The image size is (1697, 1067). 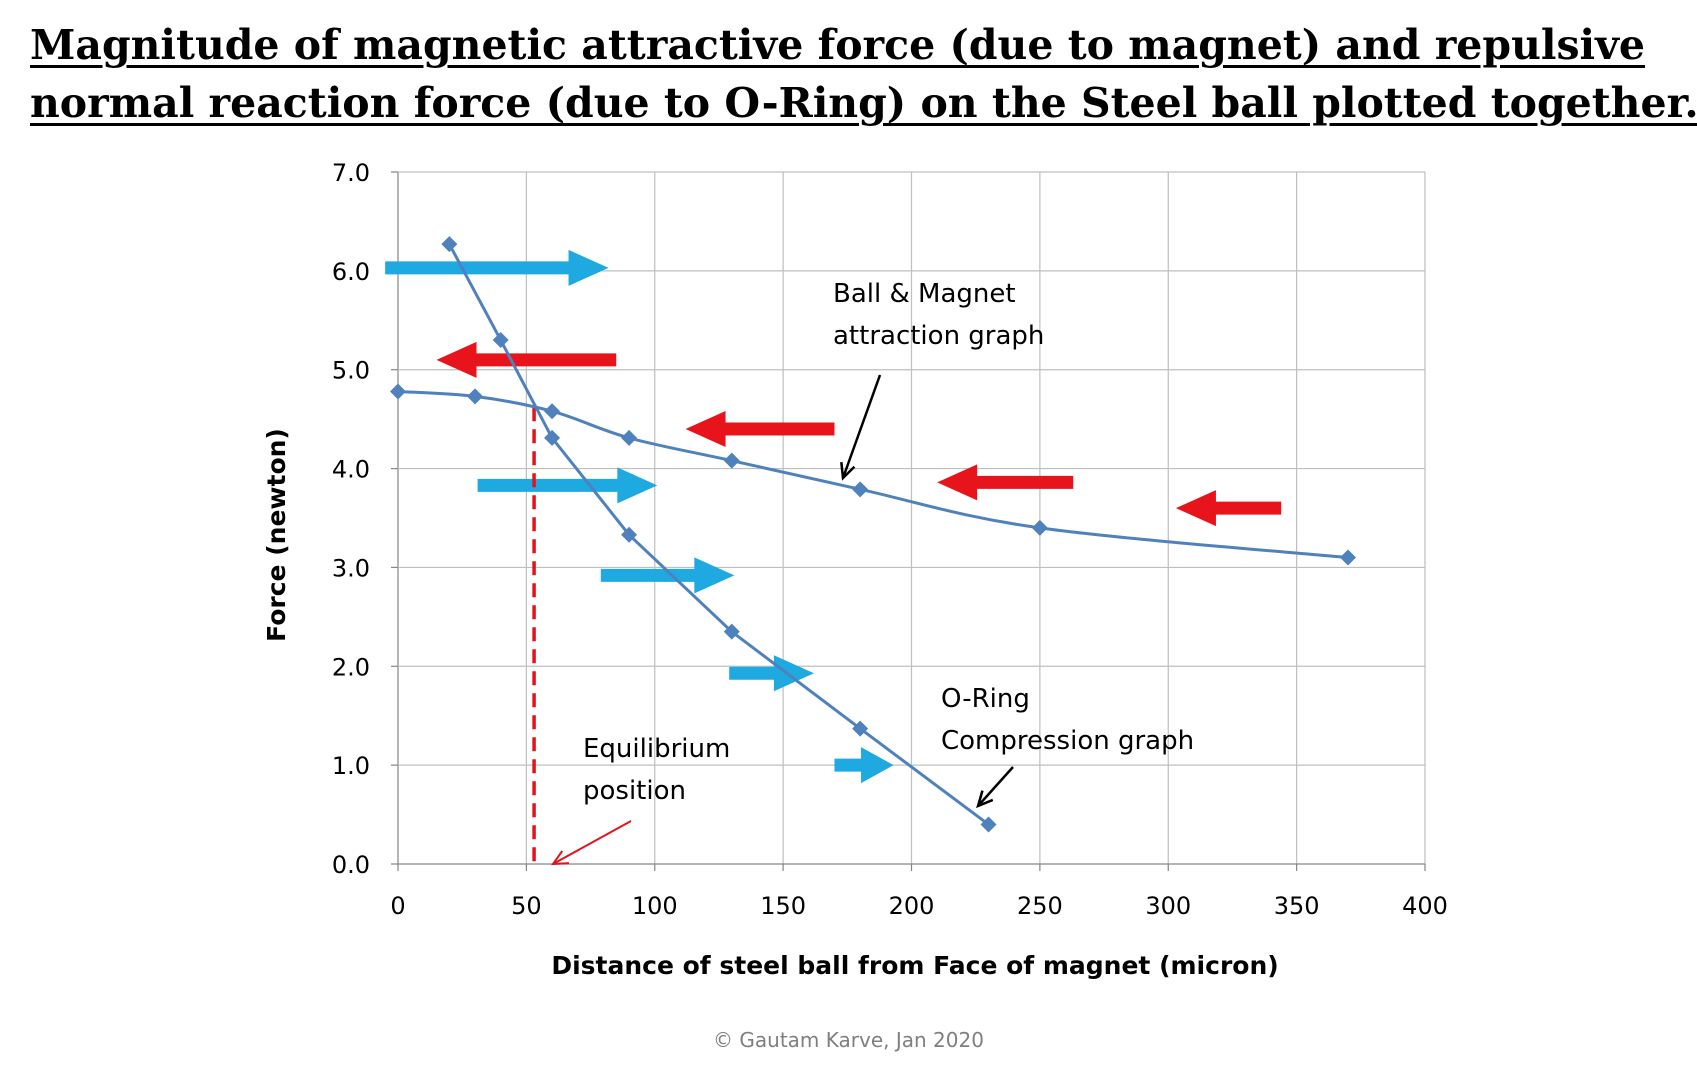 I want to click on y-tick-label: 4.0, so click(x=351, y=470).